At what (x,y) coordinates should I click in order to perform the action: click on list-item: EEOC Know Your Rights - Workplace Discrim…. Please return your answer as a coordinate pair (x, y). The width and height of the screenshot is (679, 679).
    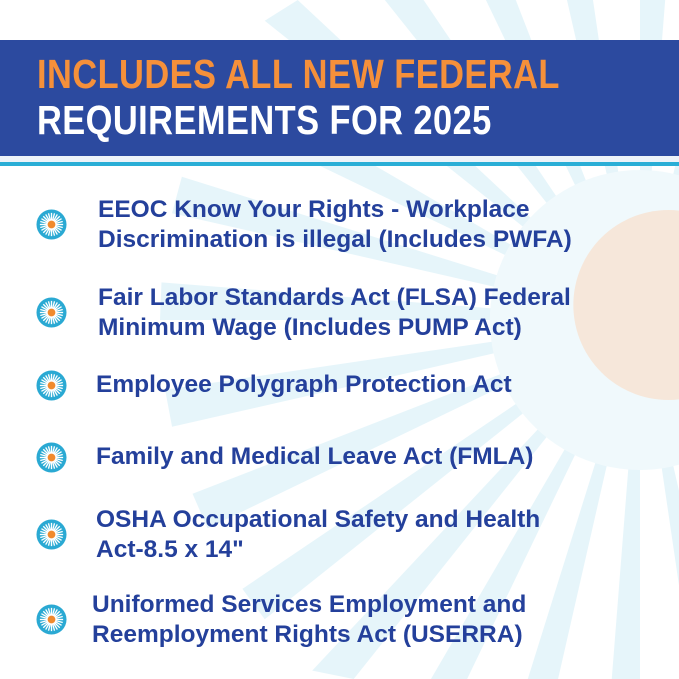
    Looking at the image, I should click on (335, 225).